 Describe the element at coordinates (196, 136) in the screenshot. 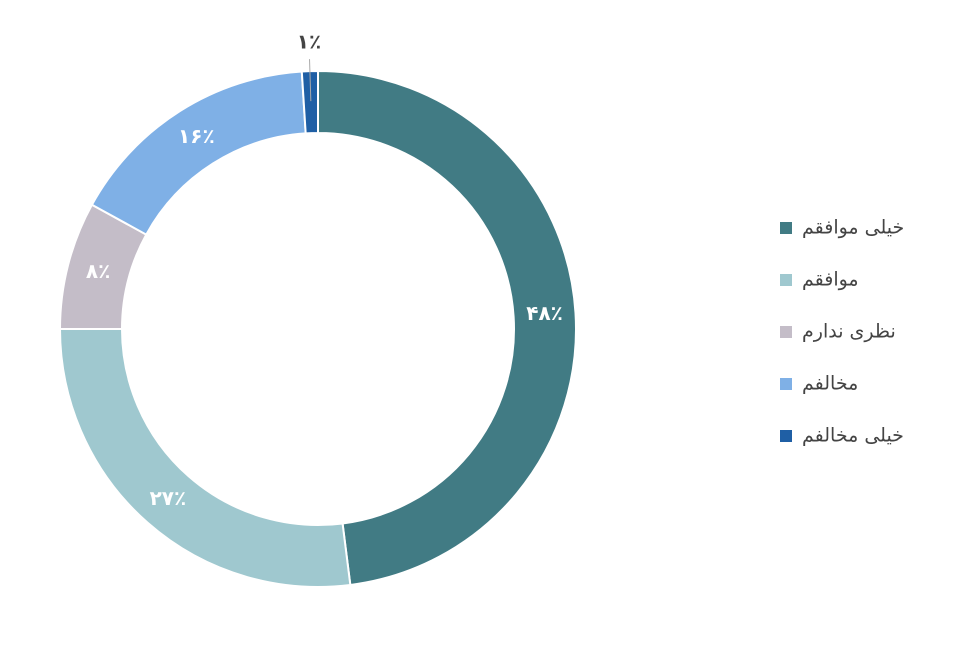

I see `data-label: ۱۶٪` at that location.